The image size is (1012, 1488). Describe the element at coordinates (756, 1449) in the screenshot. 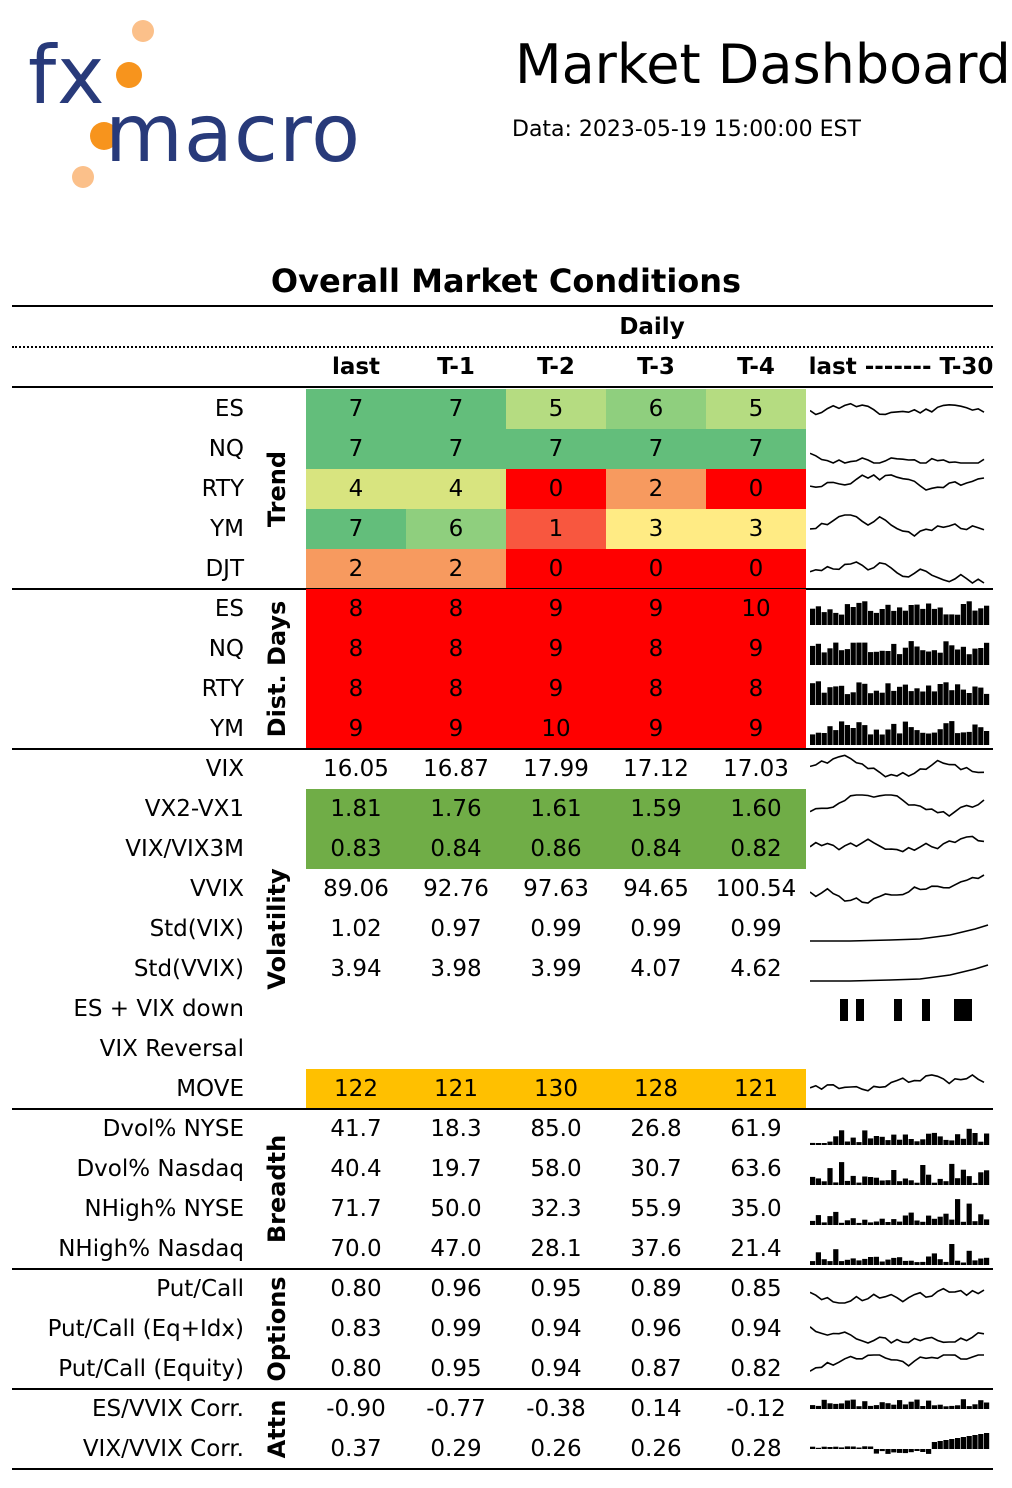

I see `value-cell: 0.28` at that location.